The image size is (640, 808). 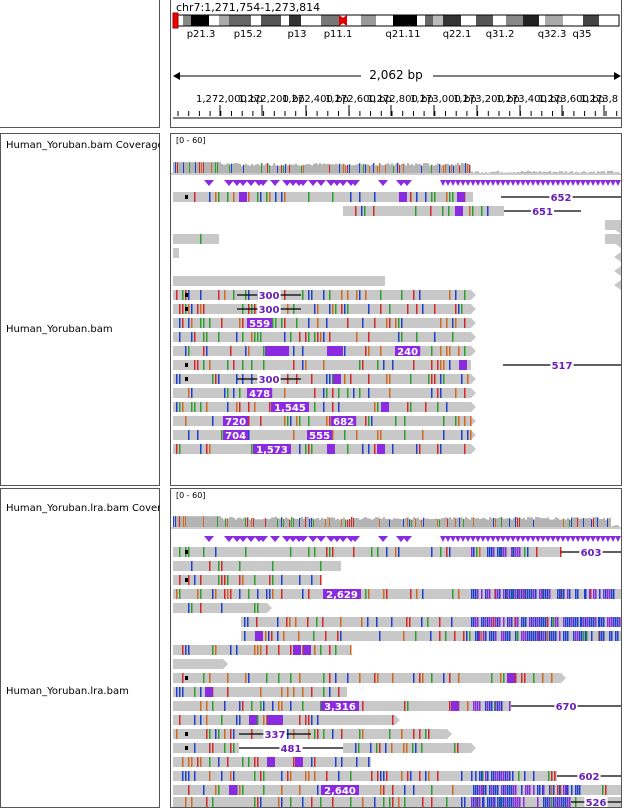 I want to click on alignment-track-name: Human_Yoruban.bam, so click(x=83, y=329).